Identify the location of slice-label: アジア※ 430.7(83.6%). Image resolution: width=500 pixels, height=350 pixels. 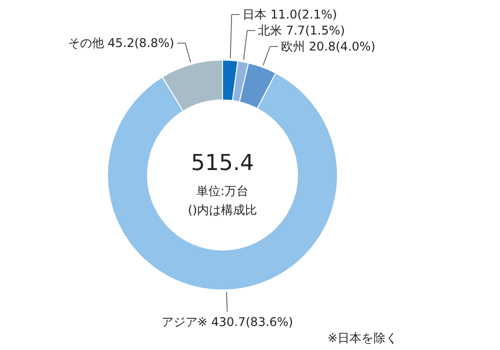
(227, 321).